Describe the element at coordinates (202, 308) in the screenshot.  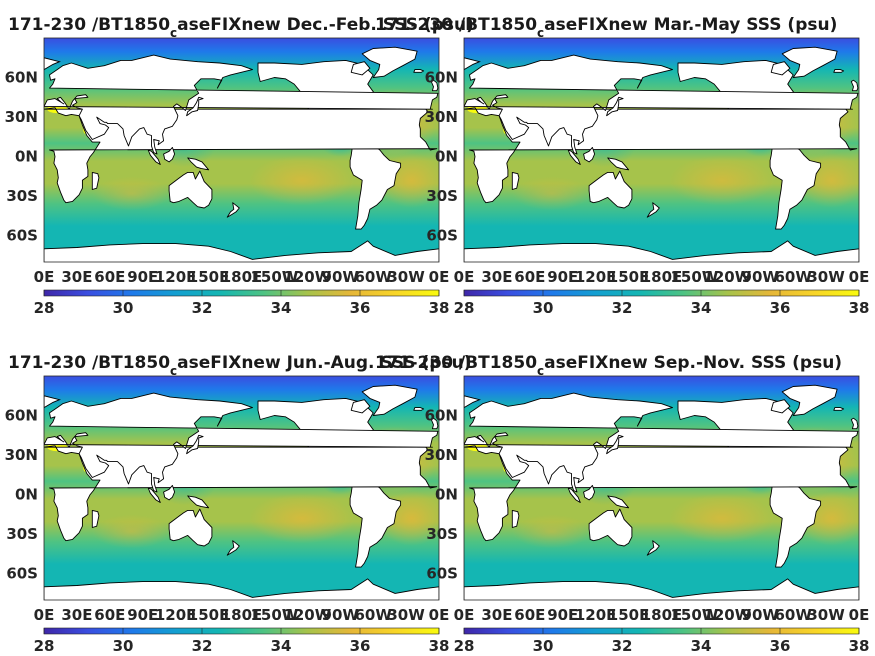
I see `colorbar-tick-label: 32` at that location.